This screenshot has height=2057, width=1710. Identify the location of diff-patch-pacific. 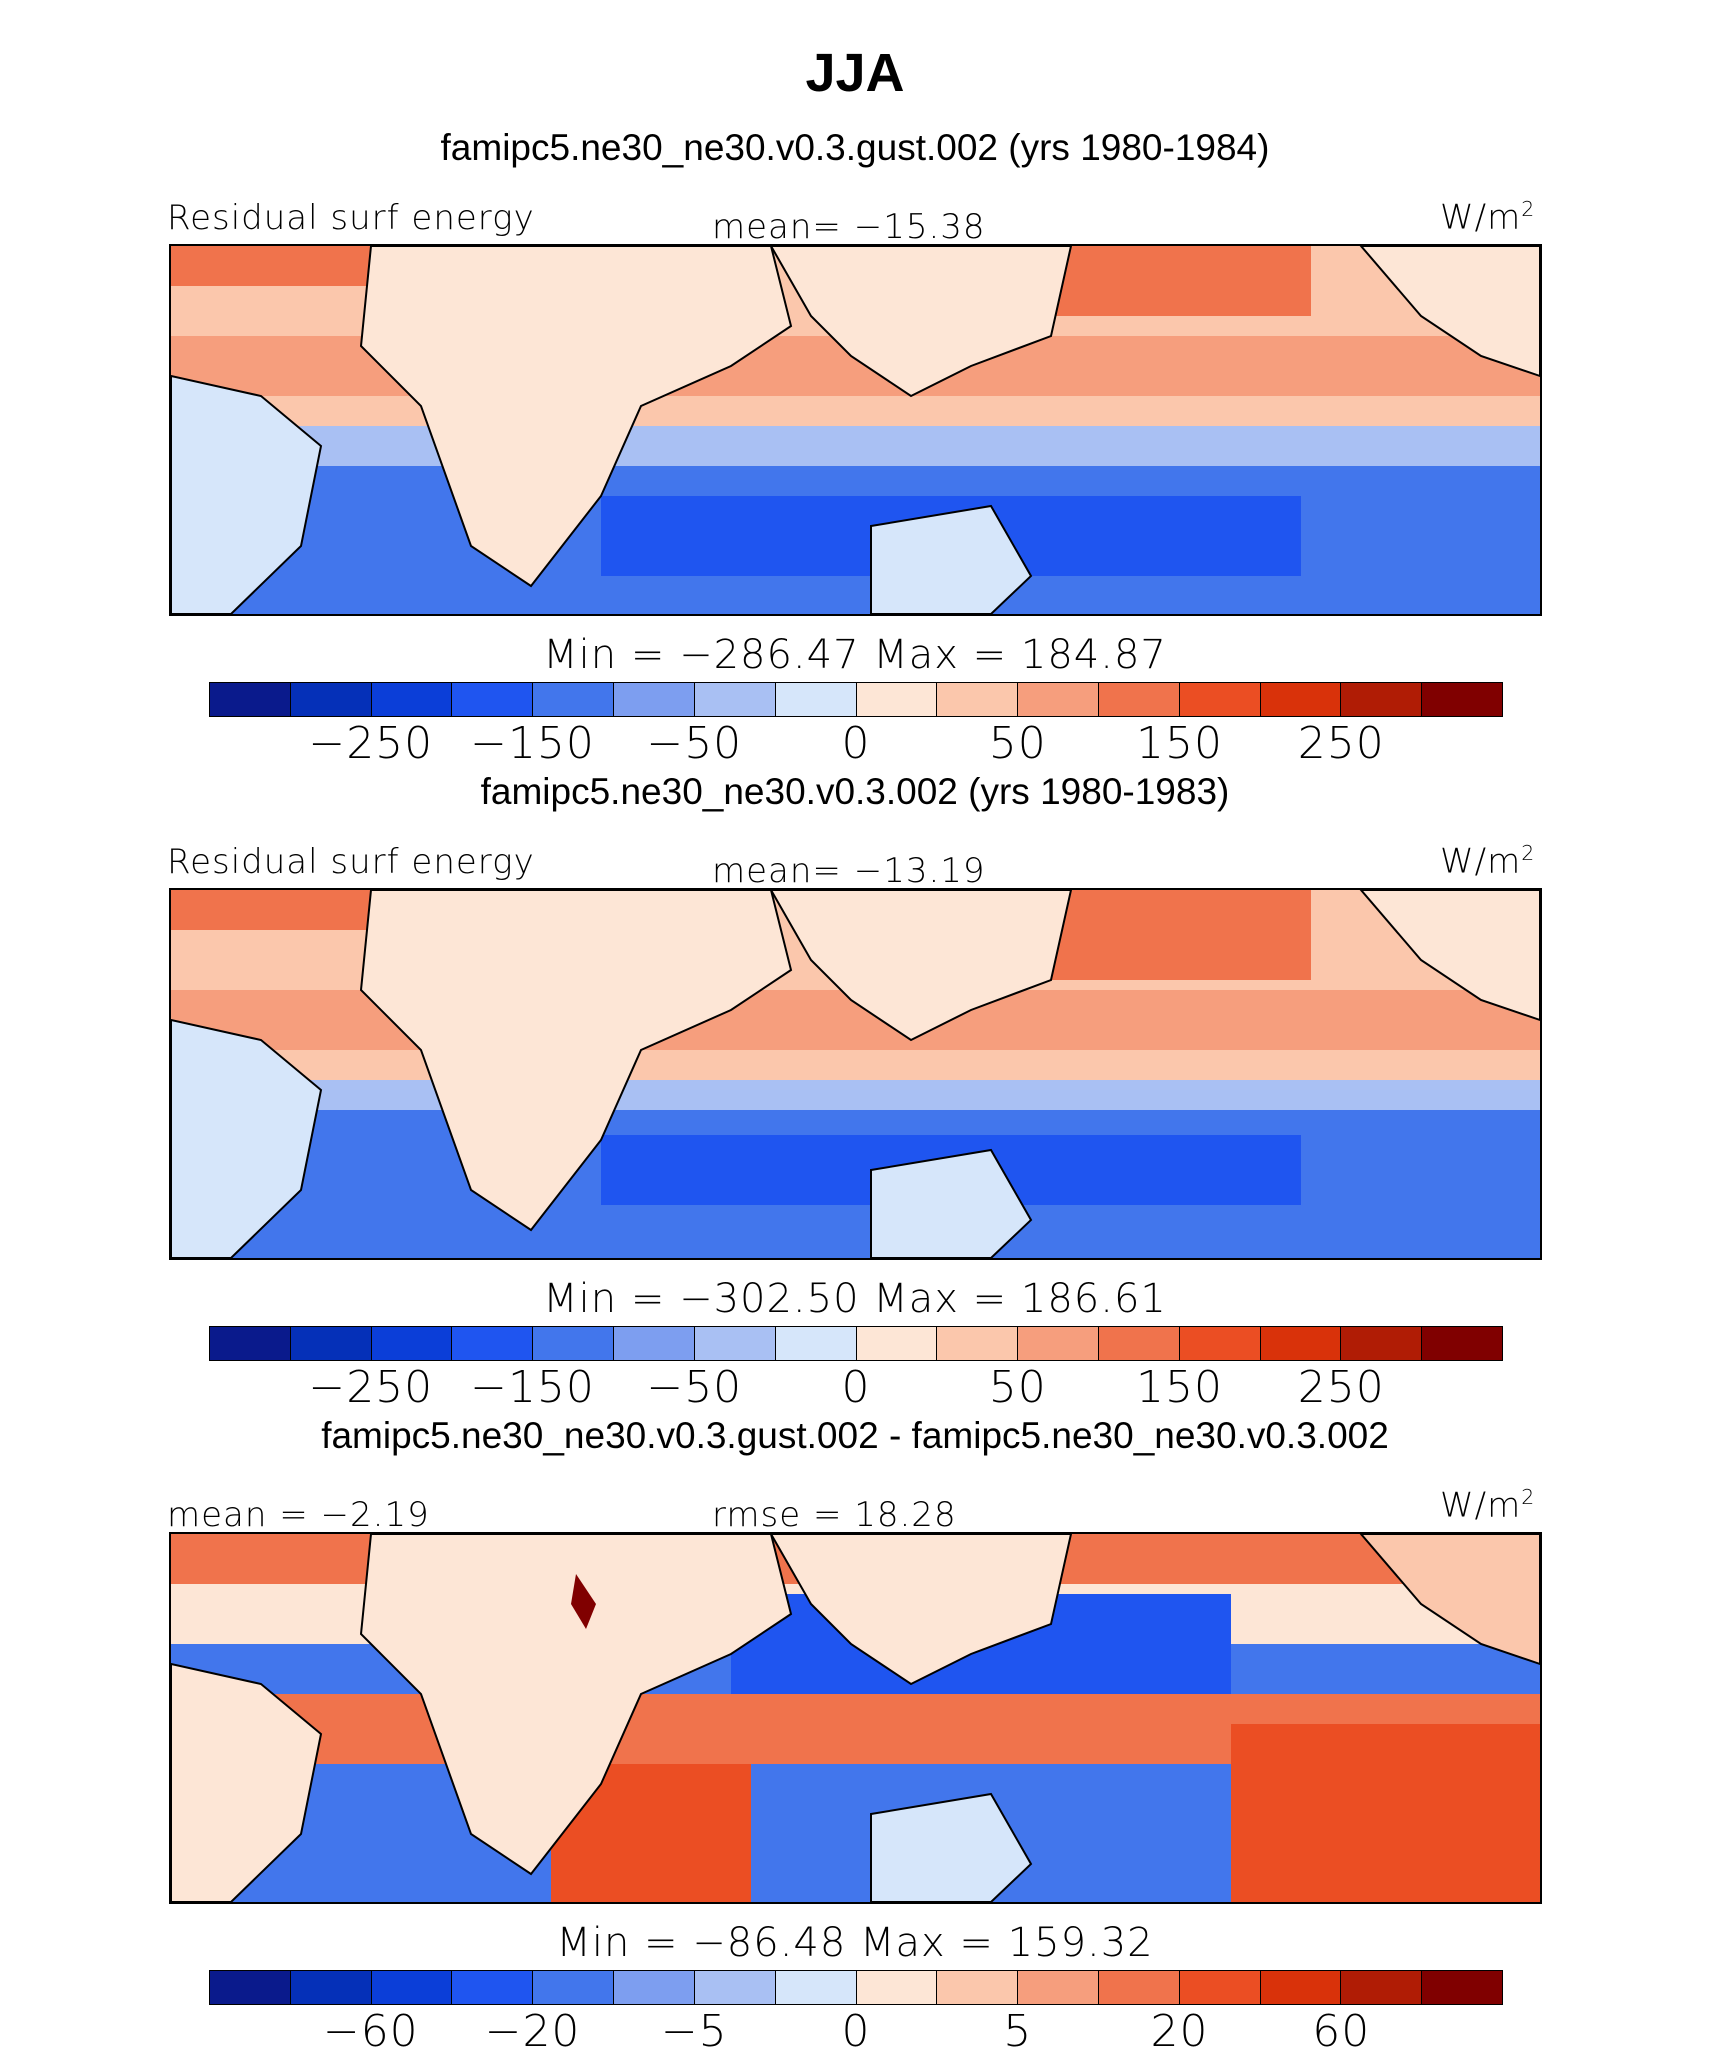
(1385, 1813).